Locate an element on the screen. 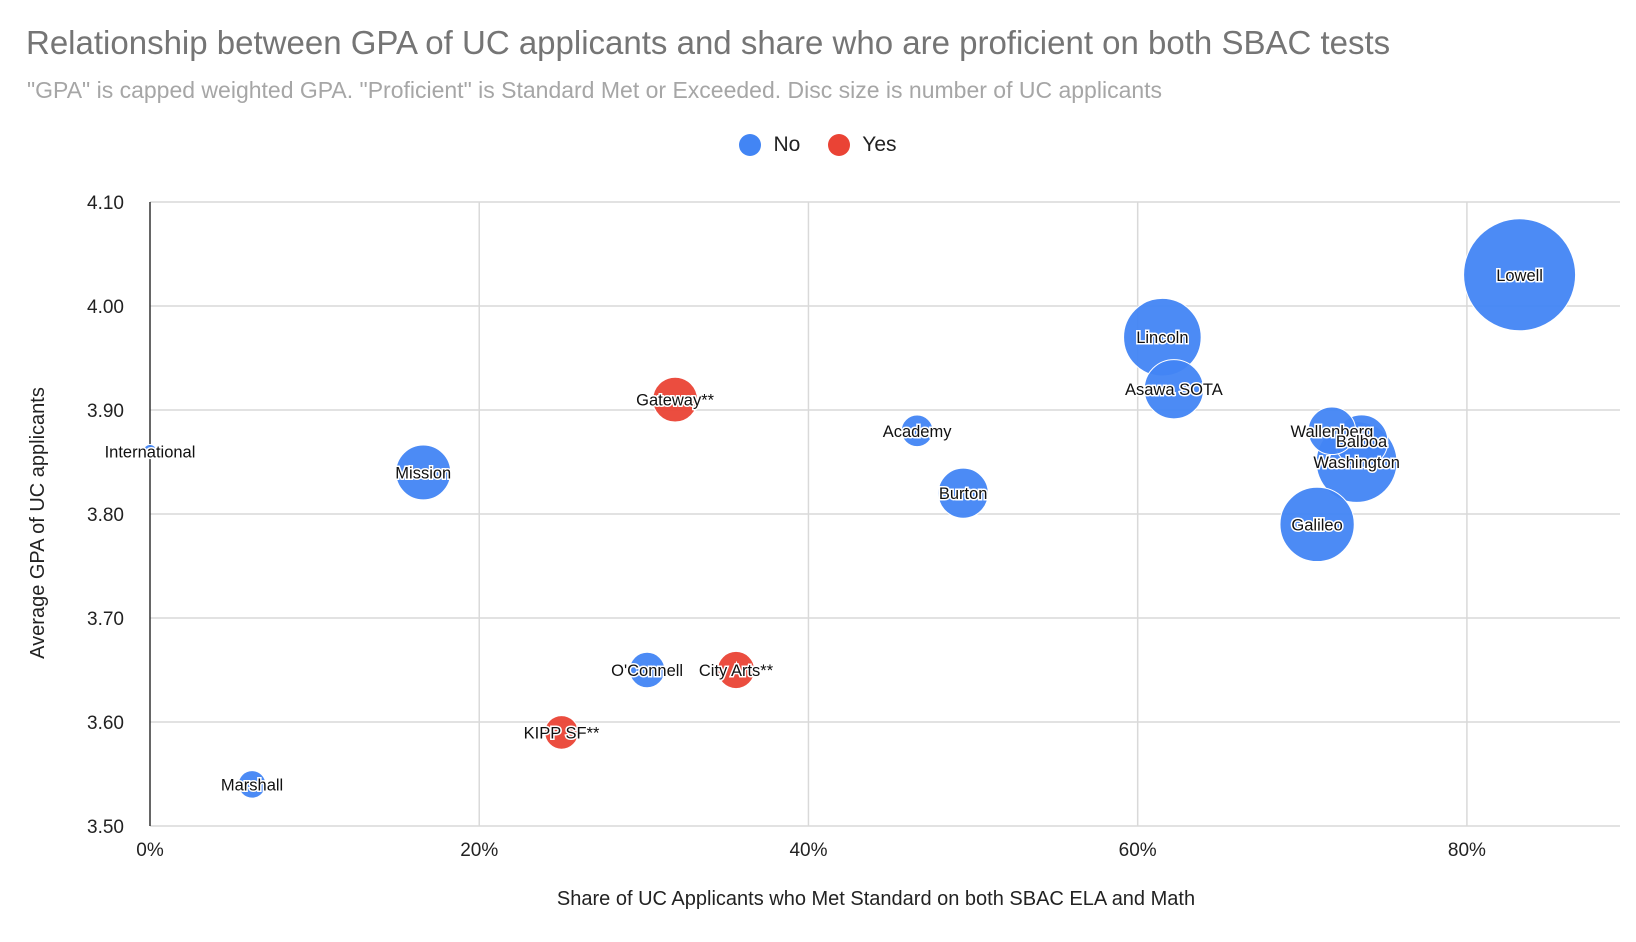  bubble-label: Burton is located at coordinates (963, 494).